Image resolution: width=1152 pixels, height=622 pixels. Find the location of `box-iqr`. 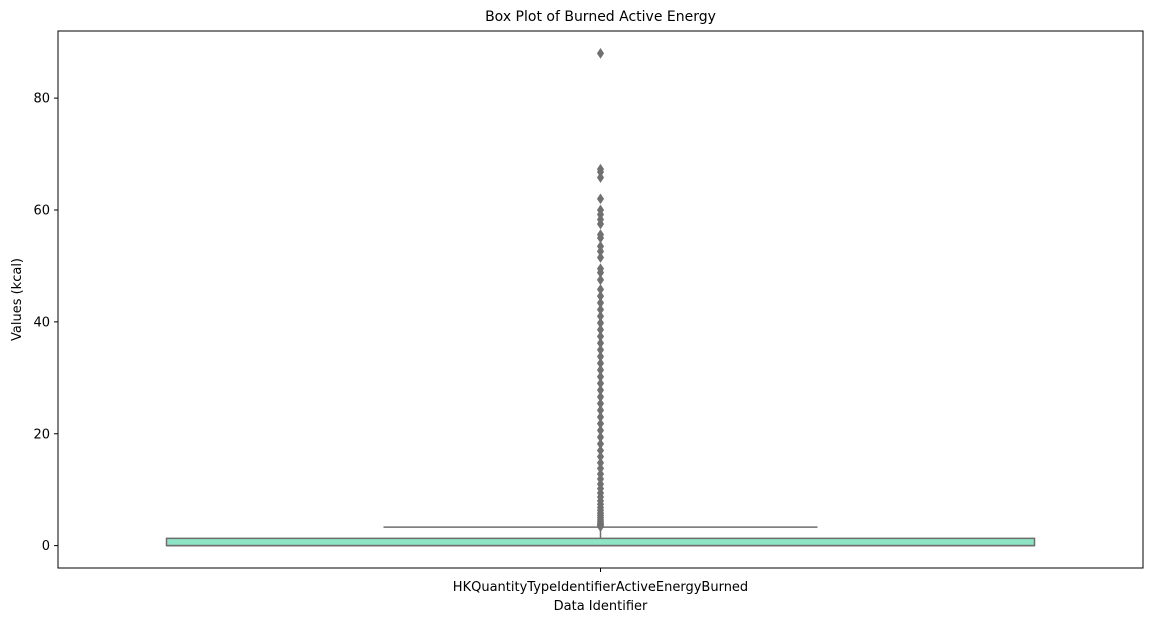

box-iqr is located at coordinates (600, 542).